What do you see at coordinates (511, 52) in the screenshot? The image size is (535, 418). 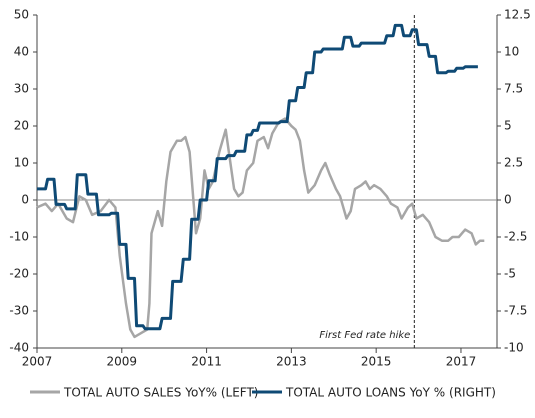 I see `y2-tick-label: 10` at bounding box center [511, 52].